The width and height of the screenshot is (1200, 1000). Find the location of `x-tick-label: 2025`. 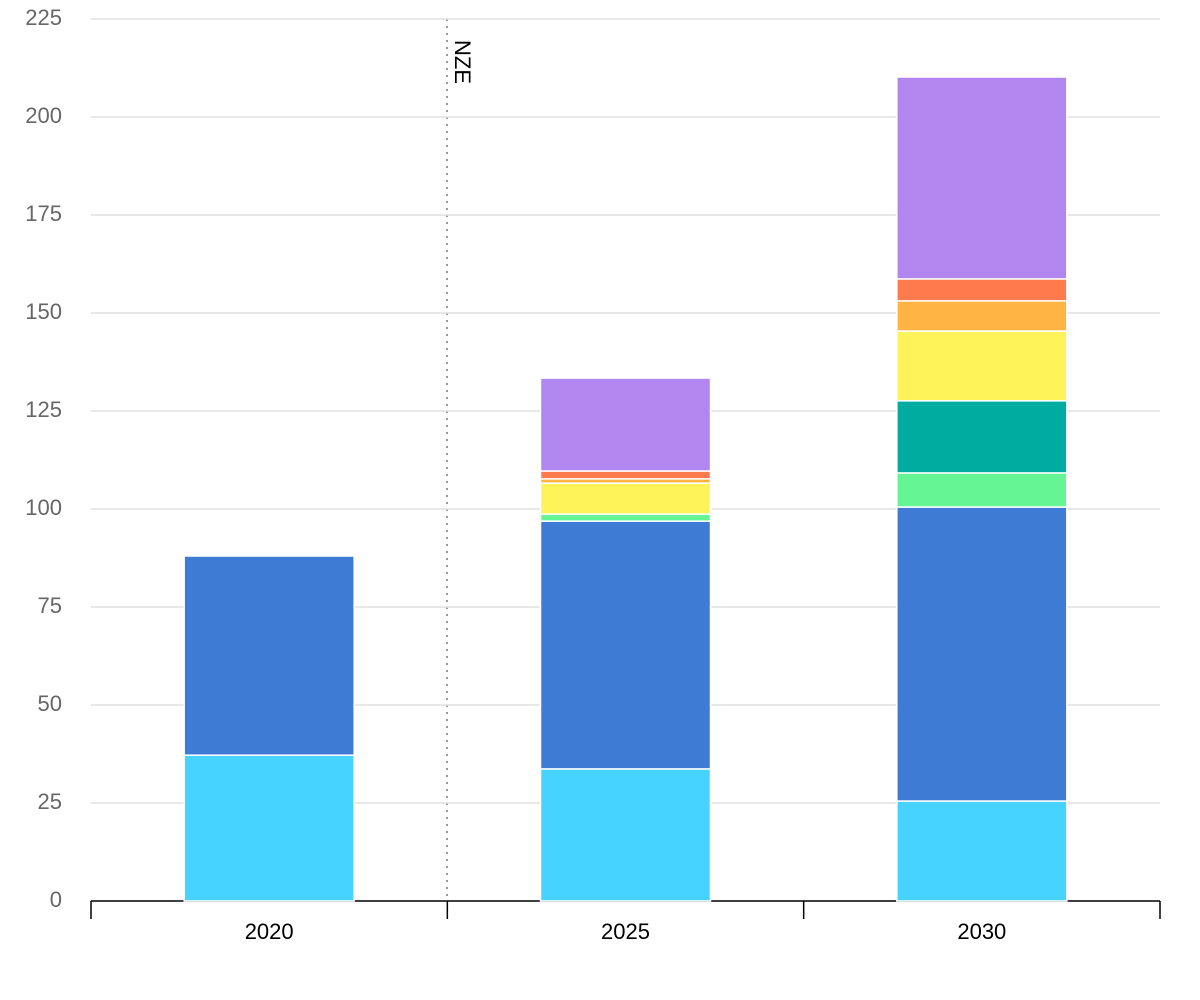

x-tick-label: 2025 is located at coordinates (625, 931).